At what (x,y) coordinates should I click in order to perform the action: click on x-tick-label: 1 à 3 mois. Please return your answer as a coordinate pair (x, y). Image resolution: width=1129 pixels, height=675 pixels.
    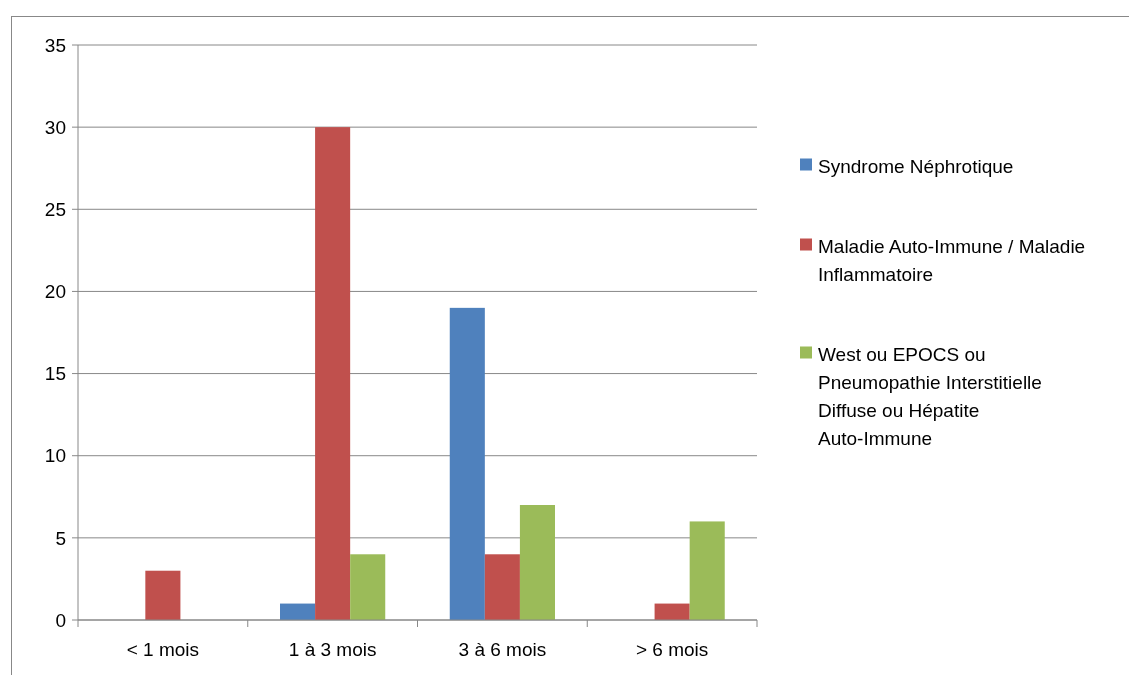
    Looking at the image, I should click on (332, 649).